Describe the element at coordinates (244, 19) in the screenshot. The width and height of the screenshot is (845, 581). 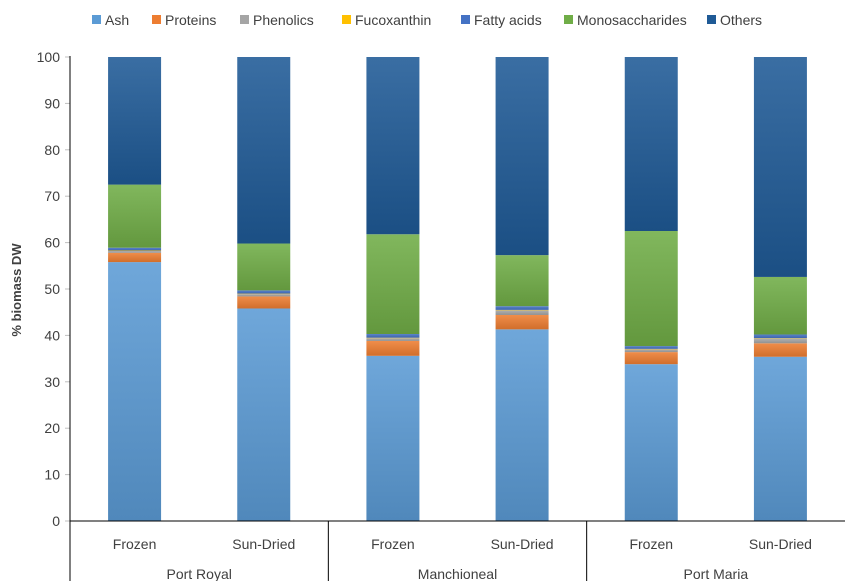
I see `legend-swatch-phenolics` at that location.